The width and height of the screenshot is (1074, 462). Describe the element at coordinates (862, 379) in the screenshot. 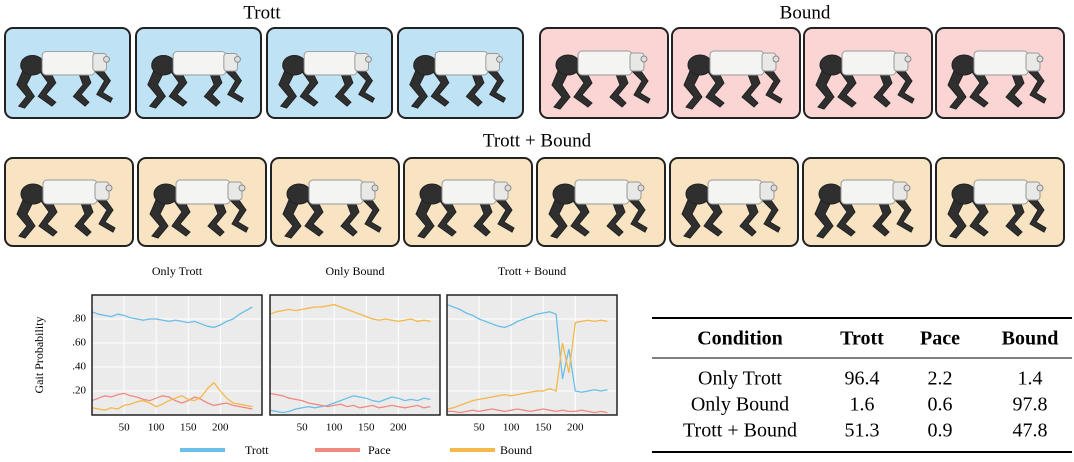

I see `table-cell: 96.4` at that location.